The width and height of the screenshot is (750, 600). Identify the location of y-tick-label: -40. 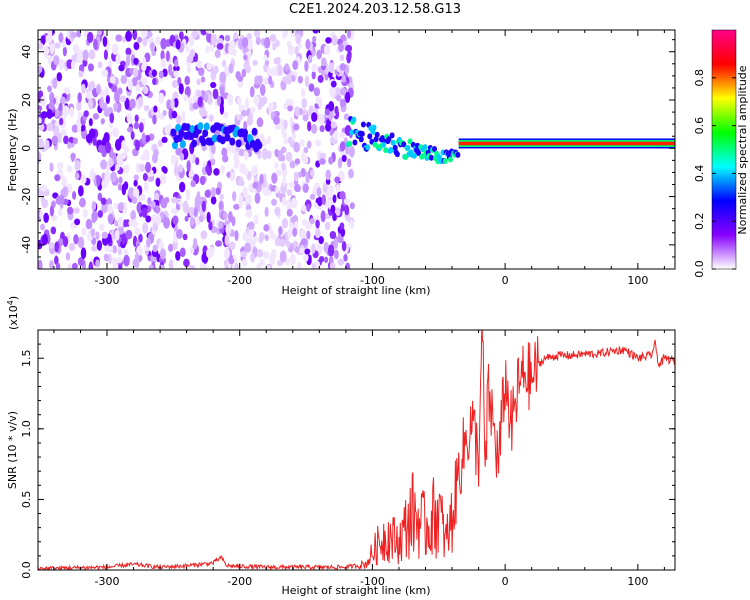
(26, 245).